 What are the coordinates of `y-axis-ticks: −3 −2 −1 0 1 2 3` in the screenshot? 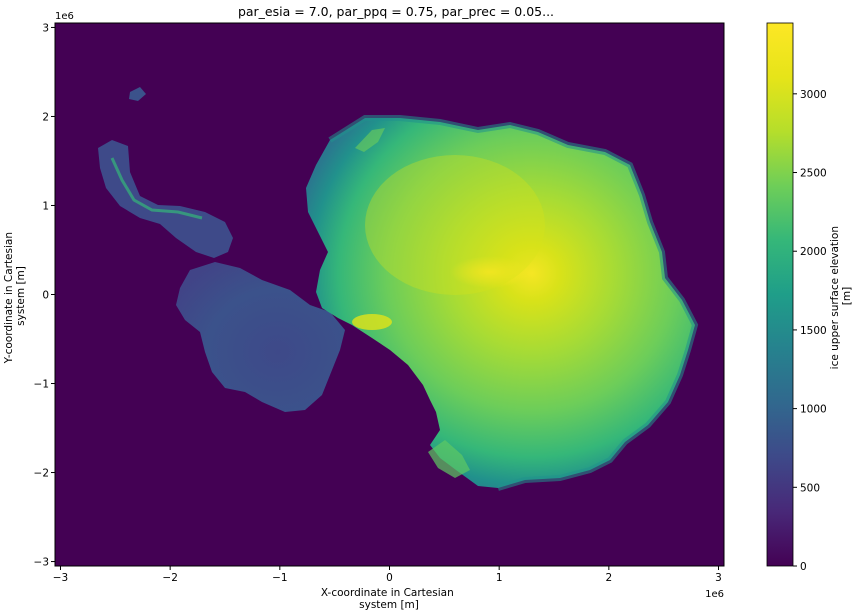 It's located at (44, 295).